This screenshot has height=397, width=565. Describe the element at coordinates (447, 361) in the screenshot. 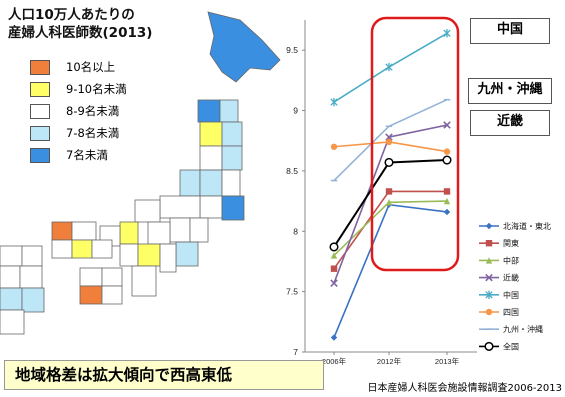

I see `x-tick-label: 2013年` at that location.